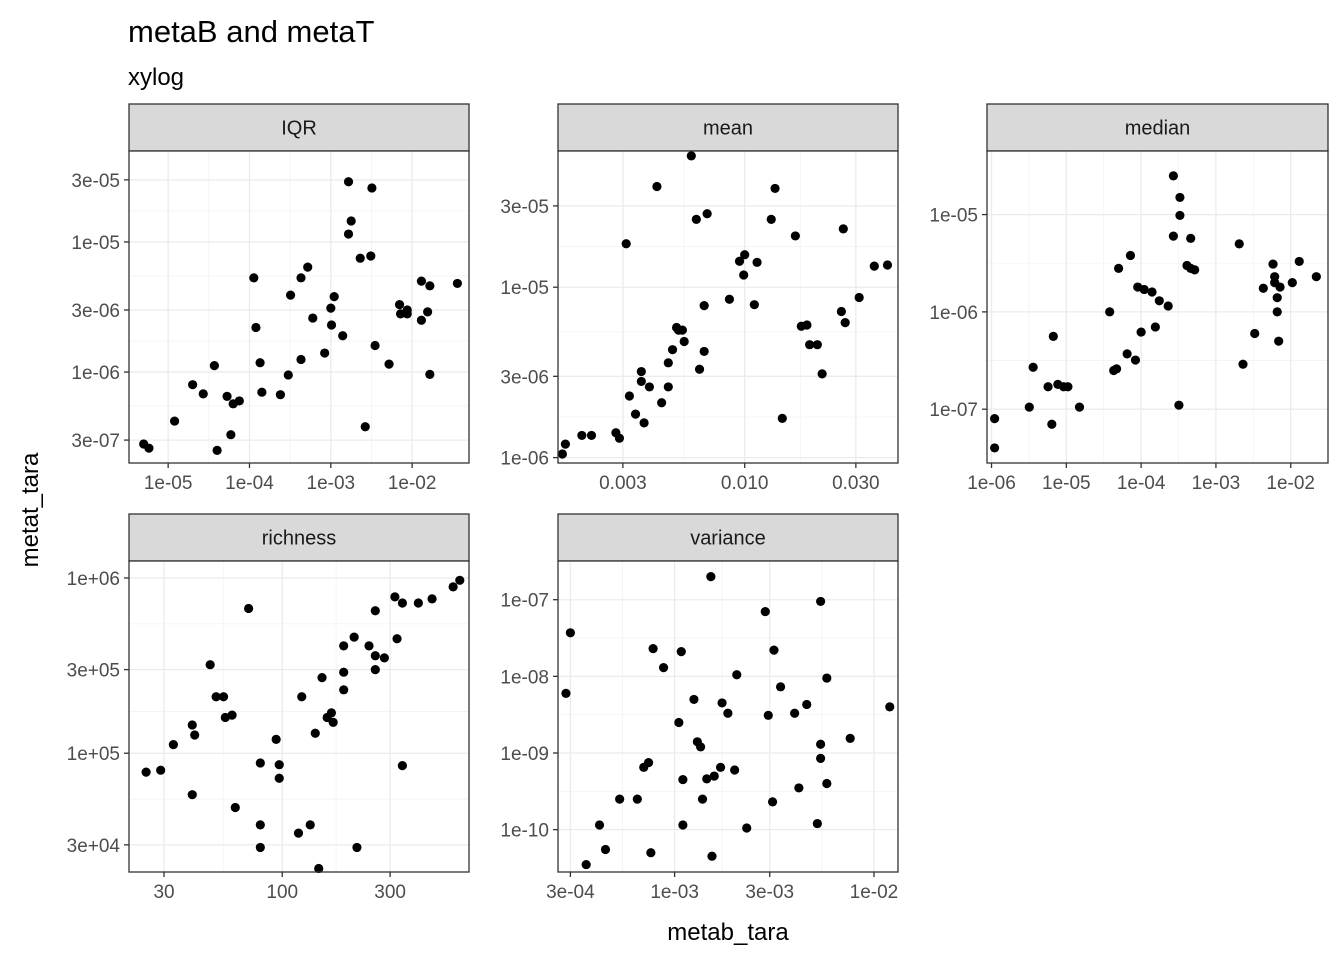 The height and width of the screenshot is (960, 1344). I want to click on x-tick-label: 100, so click(282, 892).